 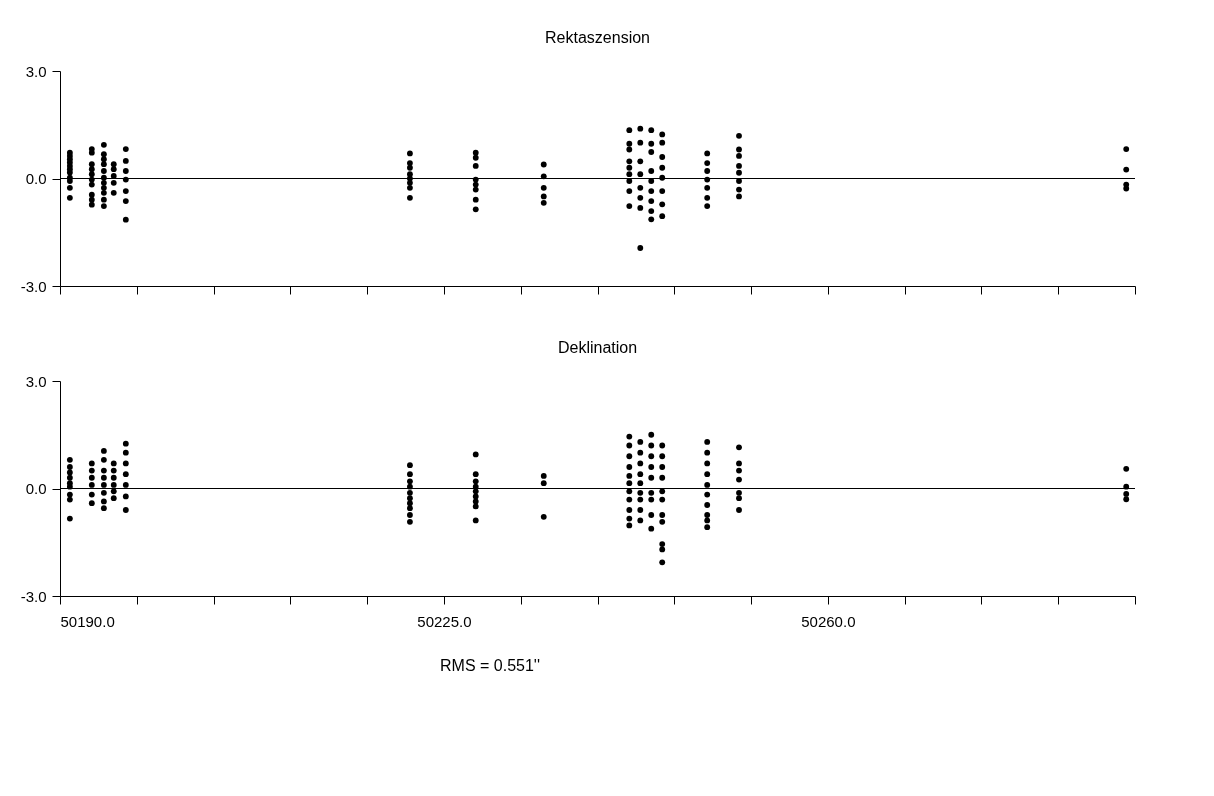 What do you see at coordinates (444, 621) in the screenshot?
I see `x-tick-label: 50225.0` at bounding box center [444, 621].